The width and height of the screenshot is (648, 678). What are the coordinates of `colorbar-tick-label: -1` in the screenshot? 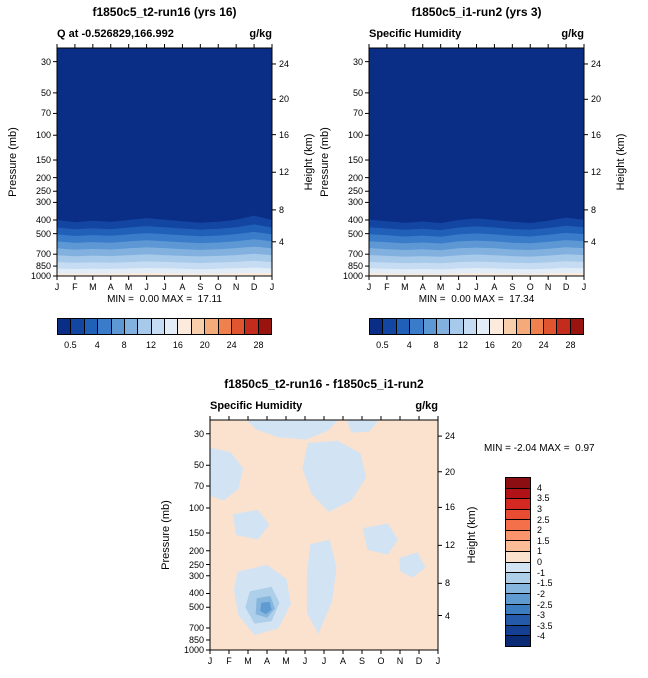 It's located at (541, 572).